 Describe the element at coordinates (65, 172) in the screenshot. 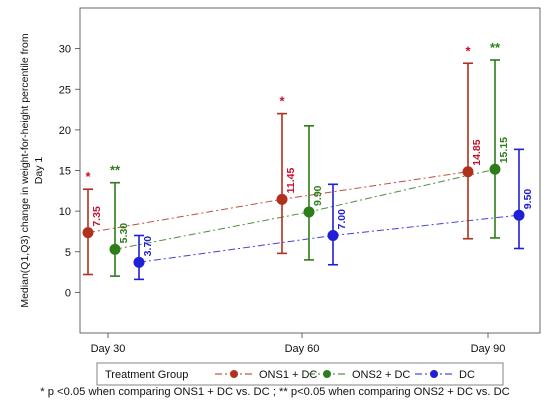

I see `y-tick-label: 15` at that location.